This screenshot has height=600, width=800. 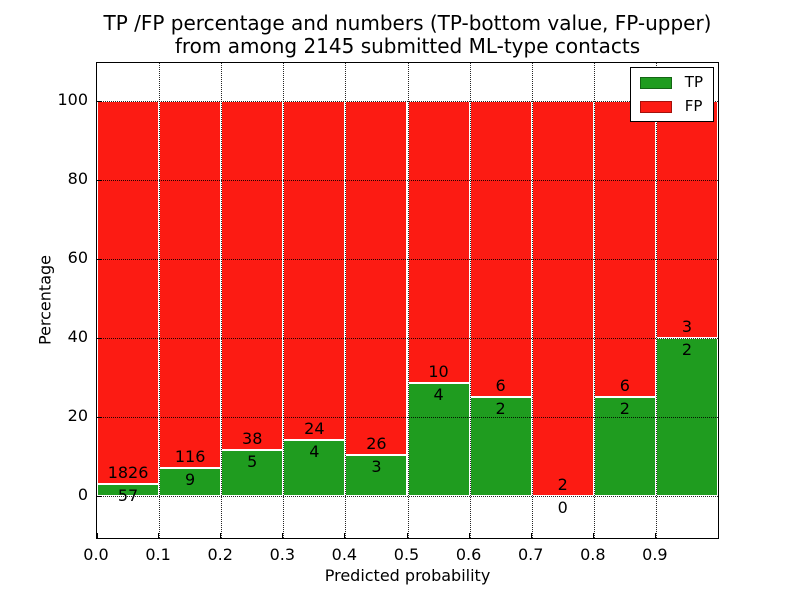 What do you see at coordinates (82, 495) in the screenshot?
I see `y-tick-label: 0` at bounding box center [82, 495].